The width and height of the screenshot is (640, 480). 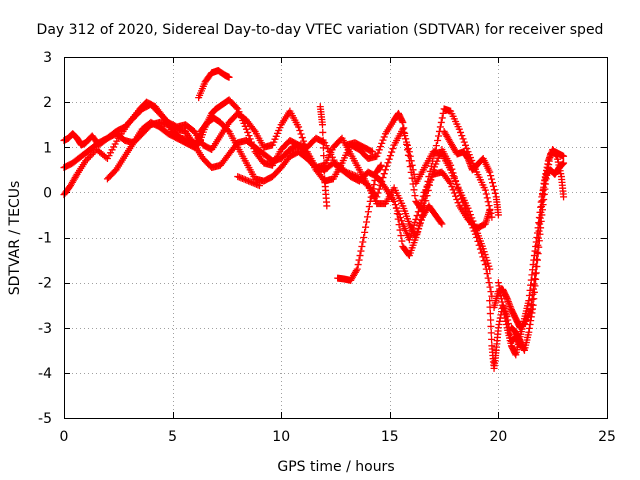 What do you see at coordinates (45, 419) in the screenshot?
I see `y-tick-label: -5` at bounding box center [45, 419].